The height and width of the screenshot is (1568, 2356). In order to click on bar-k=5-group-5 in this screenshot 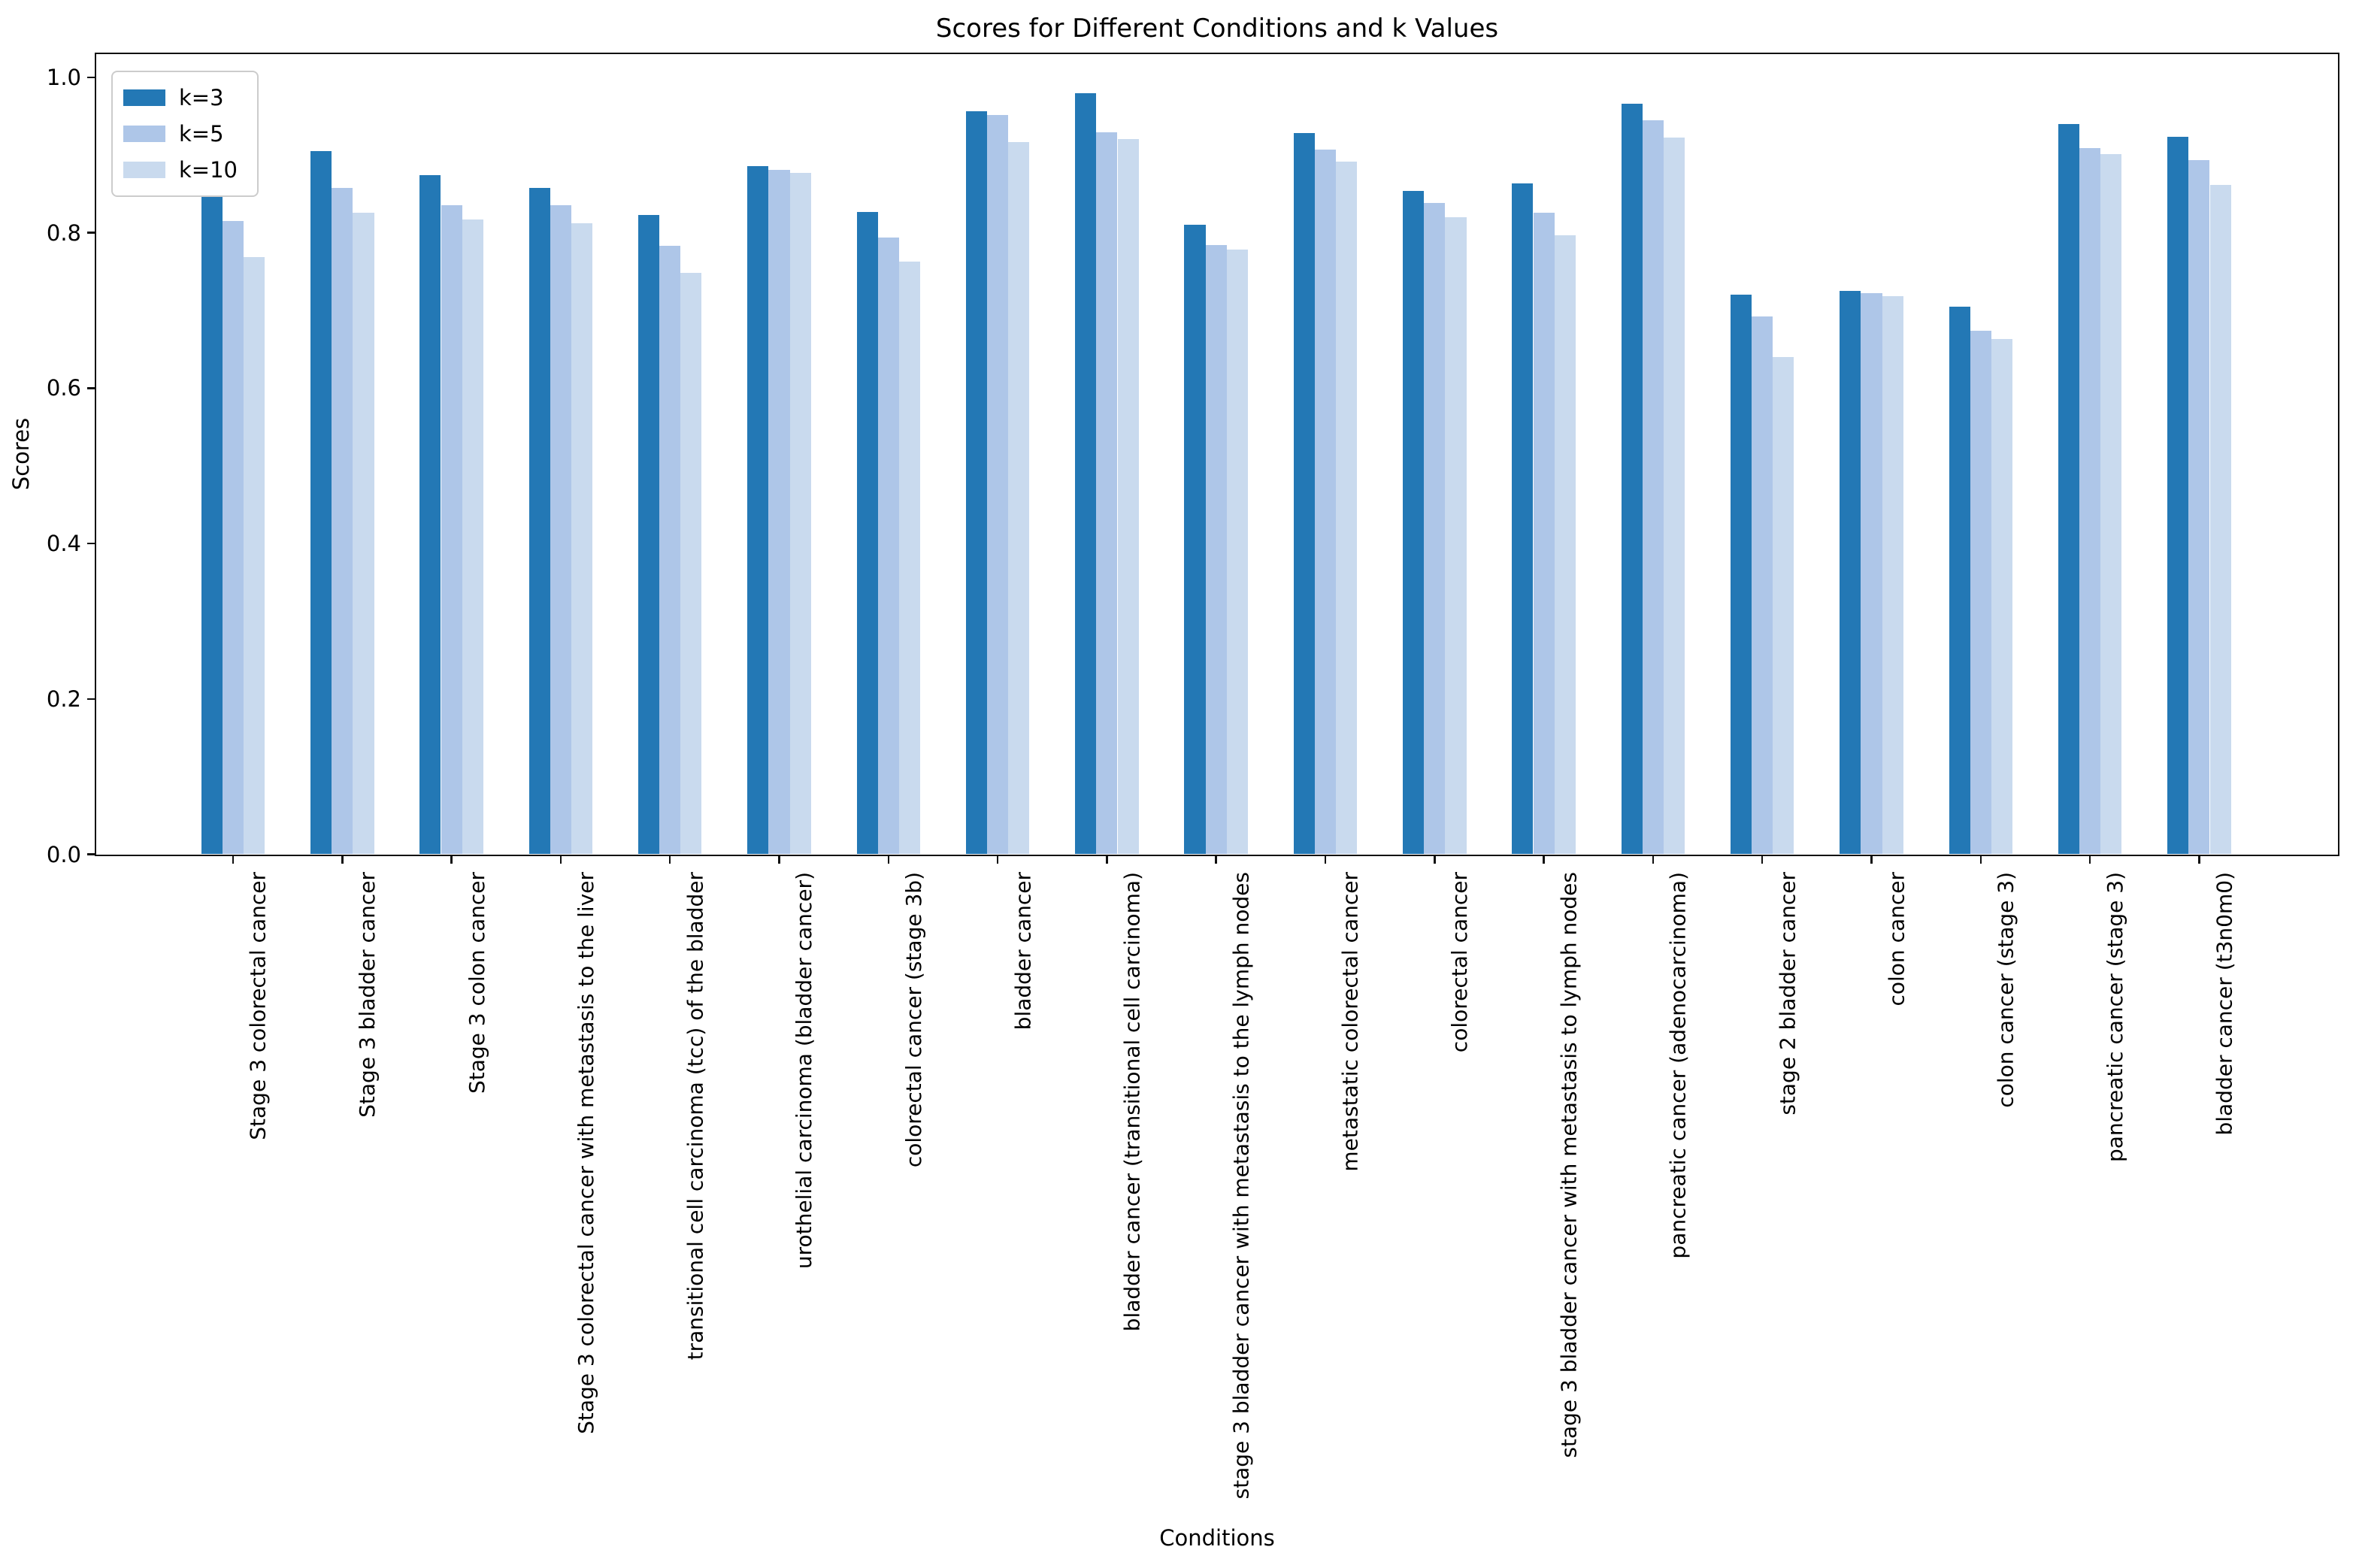, I will do `click(670, 549)`.